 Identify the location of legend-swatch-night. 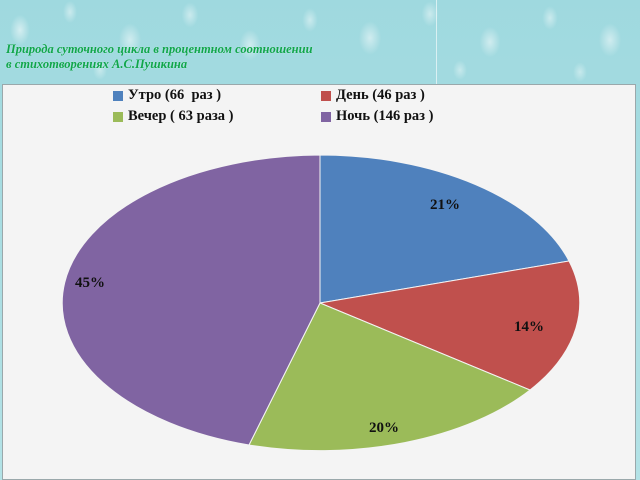
(326, 116).